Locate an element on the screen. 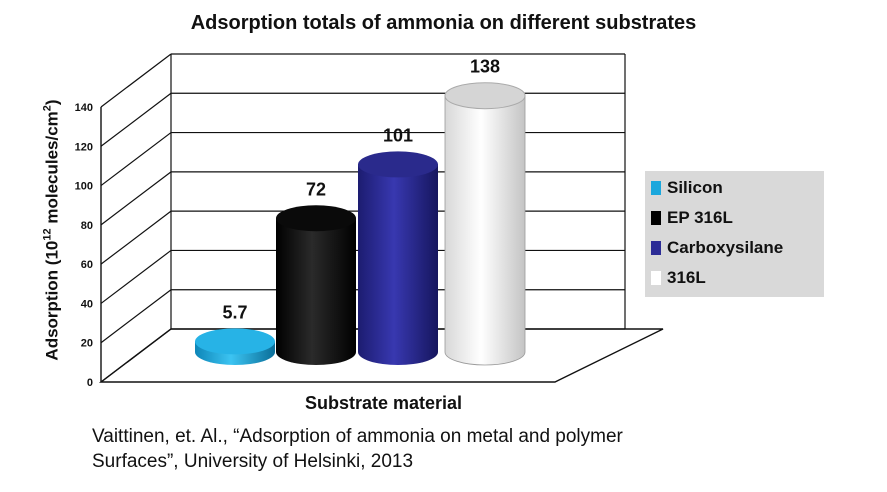 The height and width of the screenshot is (492, 887). y-tick-label-100: 100 is located at coordinates (84, 187).